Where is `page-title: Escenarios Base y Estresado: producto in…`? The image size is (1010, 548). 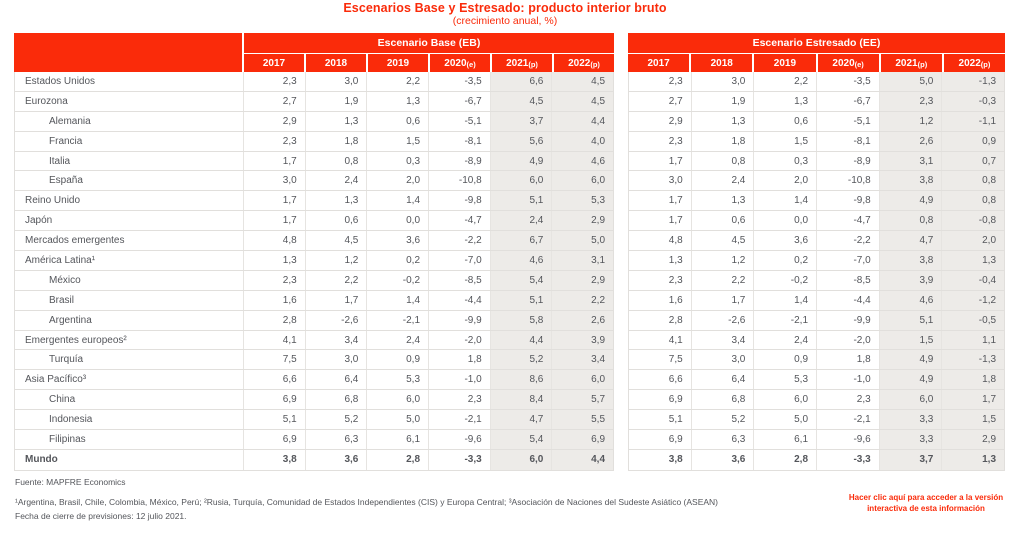 page-title: Escenarios Base y Estresado: producto in… is located at coordinates (505, 8).